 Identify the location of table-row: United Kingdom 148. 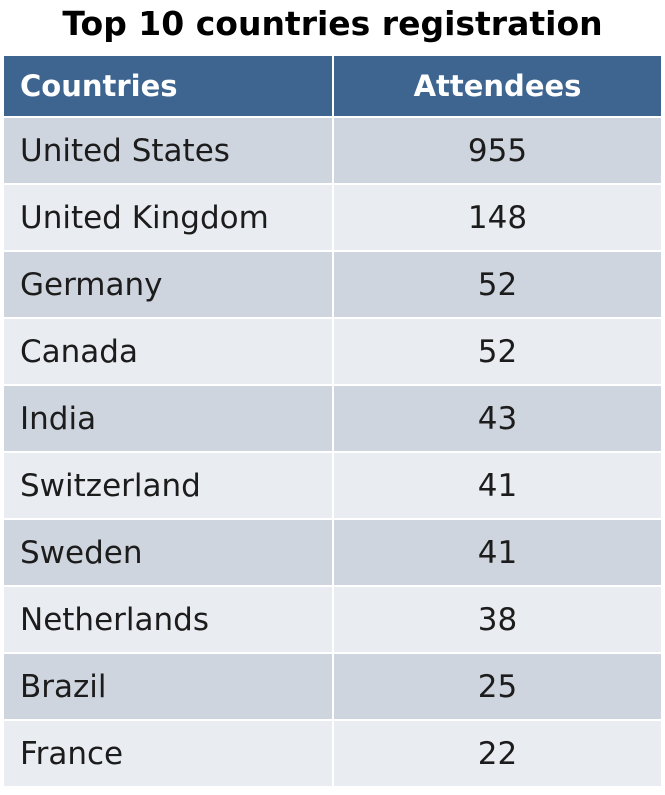
(332, 217).